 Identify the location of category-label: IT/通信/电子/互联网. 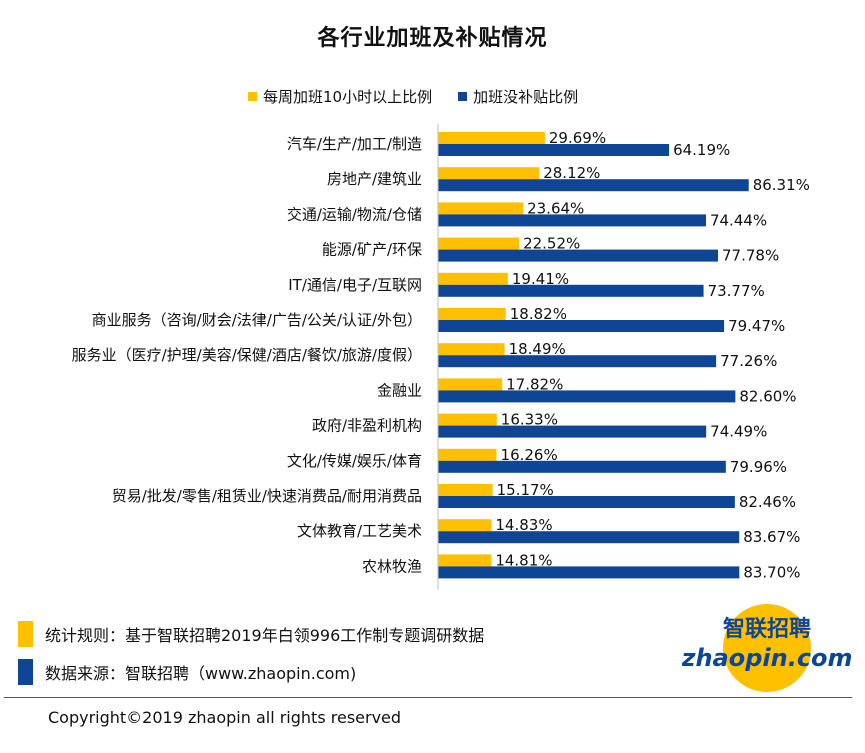
(355, 285).